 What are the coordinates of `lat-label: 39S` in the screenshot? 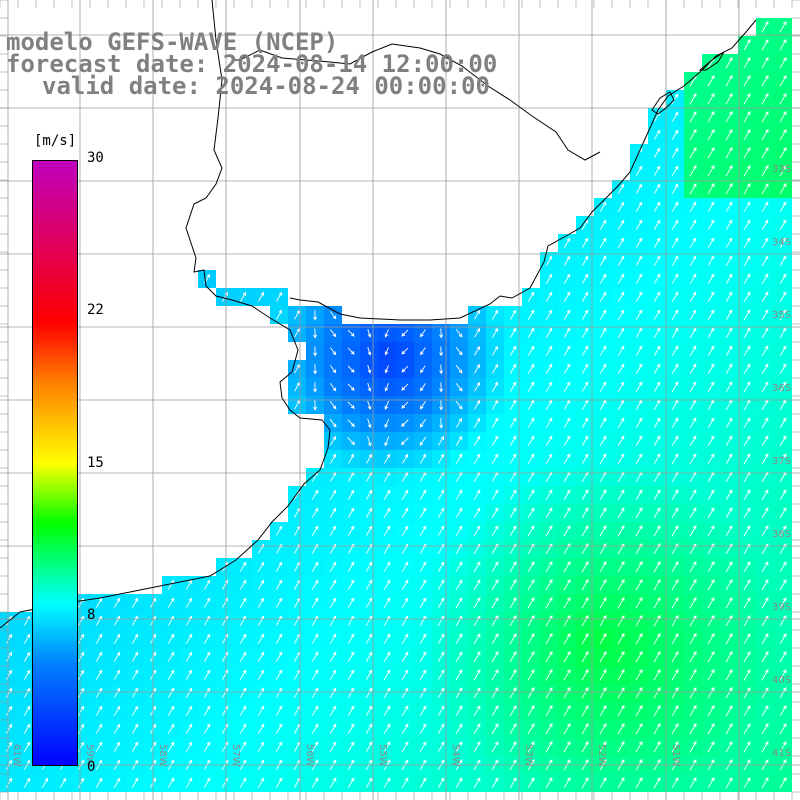 It's located at (781, 607).